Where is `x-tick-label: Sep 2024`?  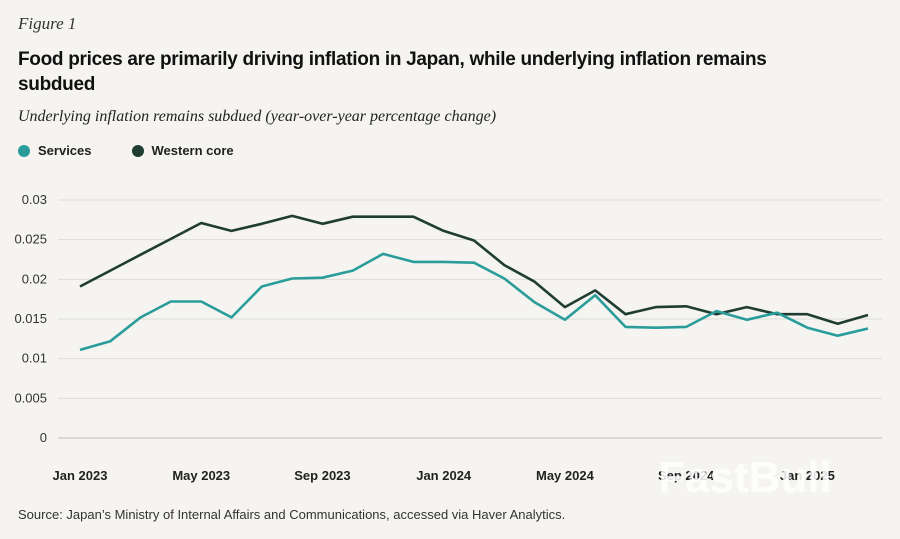 x-tick-label: Sep 2024 is located at coordinates (686, 475).